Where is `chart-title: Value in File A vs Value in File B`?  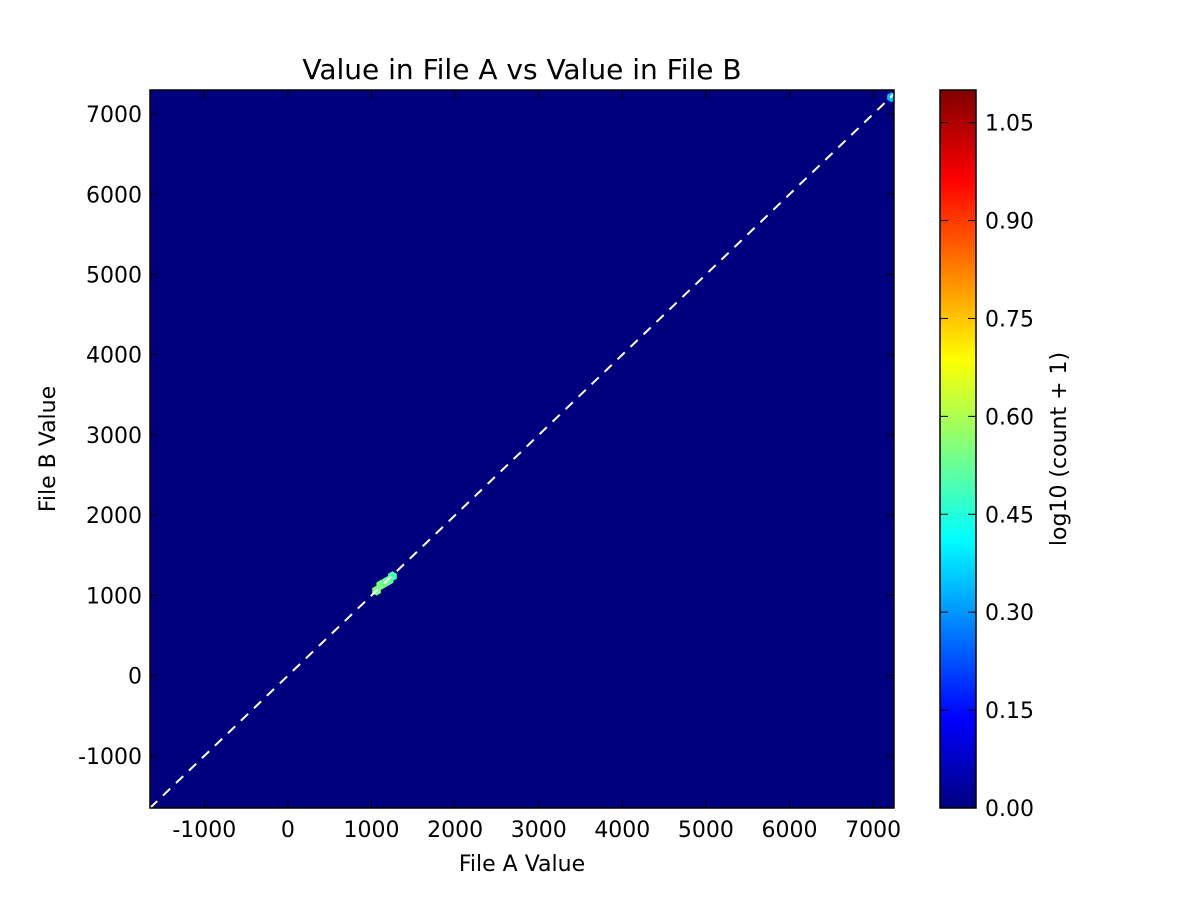 chart-title: Value in File A vs Value in File B is located at coordinates (521, 69).